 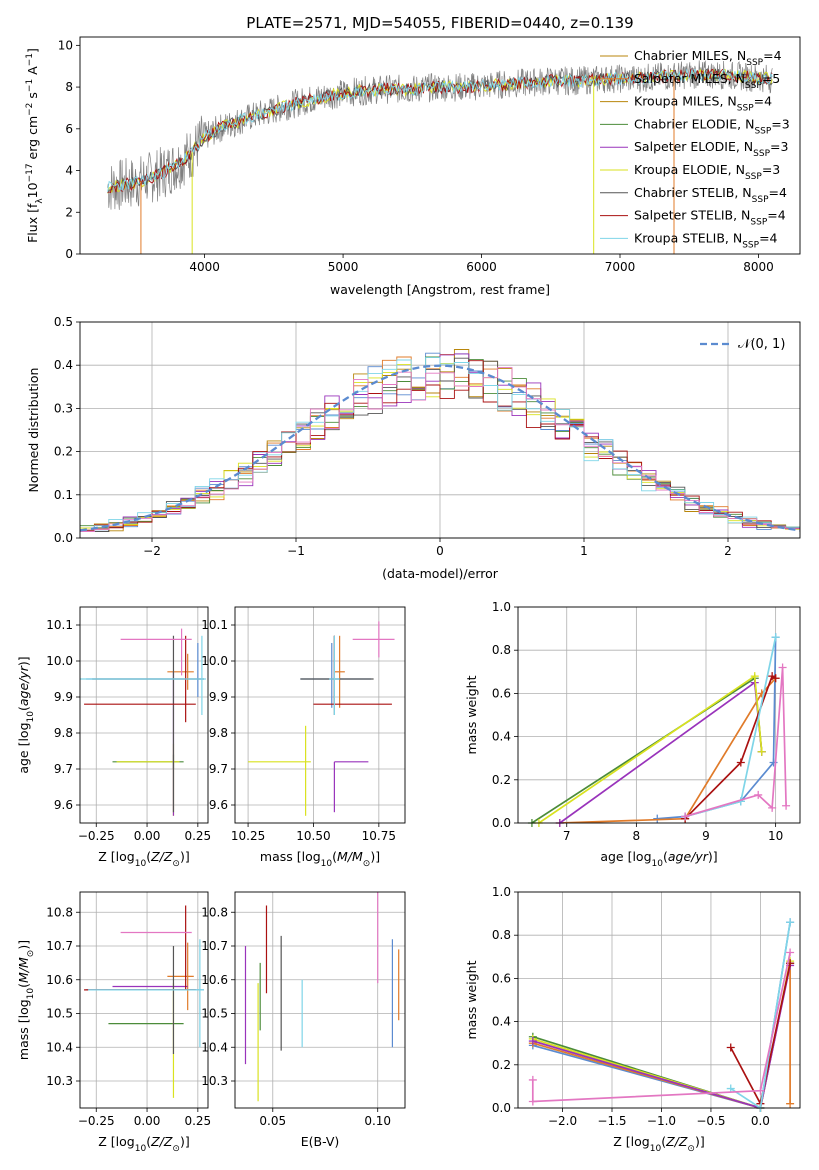 What do you see at coordinates (706, 240) in the screenshot?
I see `legend-label: Kroupa STELIB, NSSP=4` at bounding box center [706, 240].